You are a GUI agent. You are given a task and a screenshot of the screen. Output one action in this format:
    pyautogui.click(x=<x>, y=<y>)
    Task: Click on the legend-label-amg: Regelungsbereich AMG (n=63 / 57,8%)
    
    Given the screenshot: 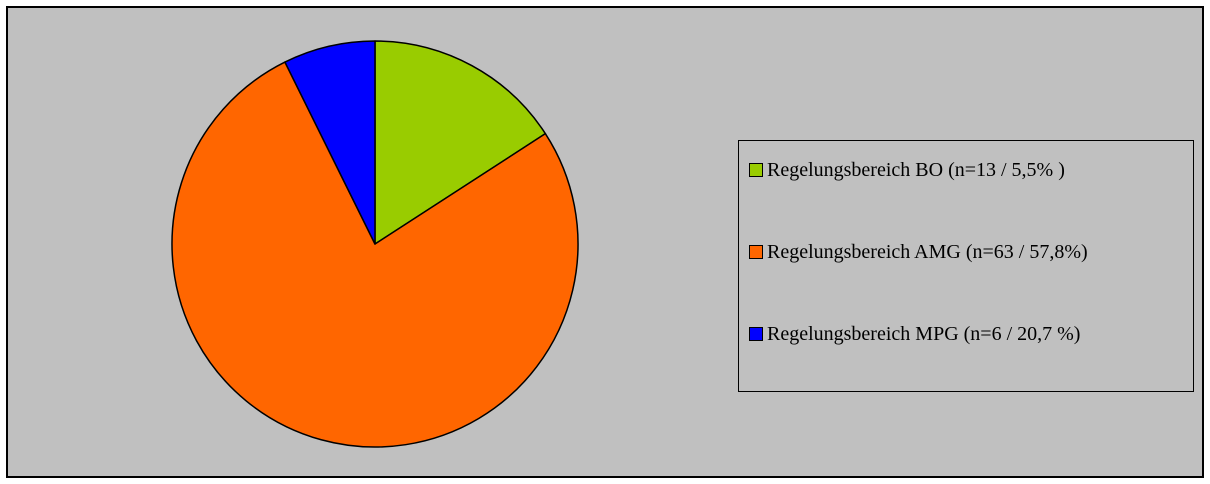 What is the action you would take?
    pyautogui.click(x=927, y=252)
    